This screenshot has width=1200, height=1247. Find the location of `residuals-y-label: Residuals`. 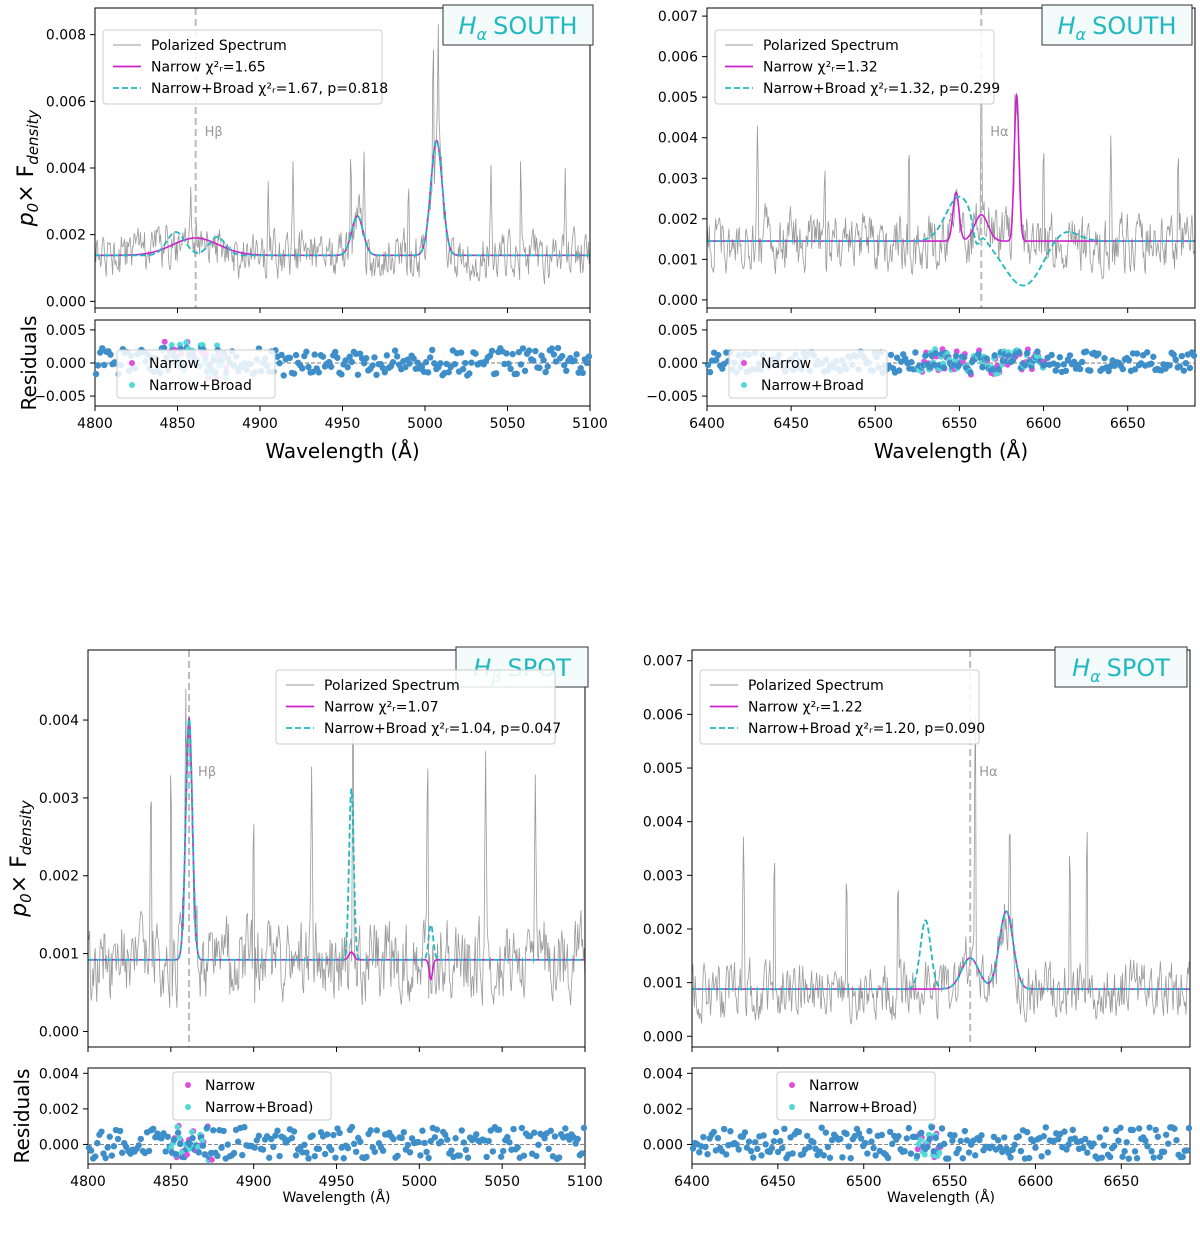

residuals-y-label: Residuals is located at coordinates (29, 363).